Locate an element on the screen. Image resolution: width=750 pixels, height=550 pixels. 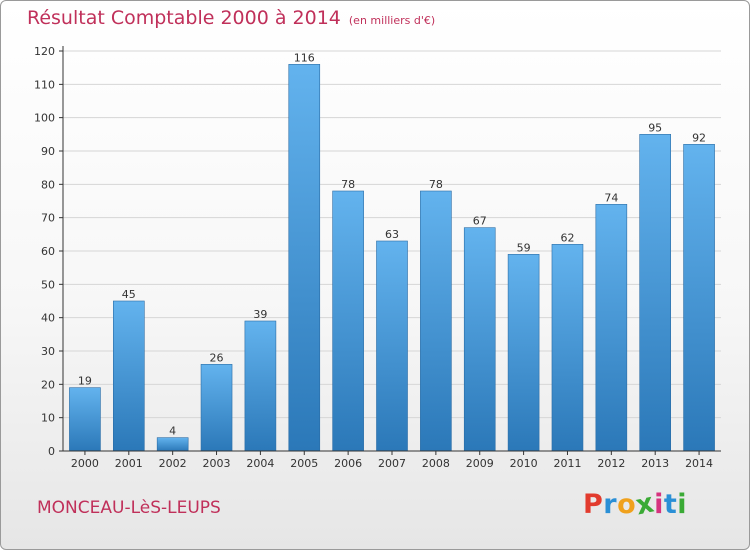
bar-2002 is located at coordinates (172, 444).